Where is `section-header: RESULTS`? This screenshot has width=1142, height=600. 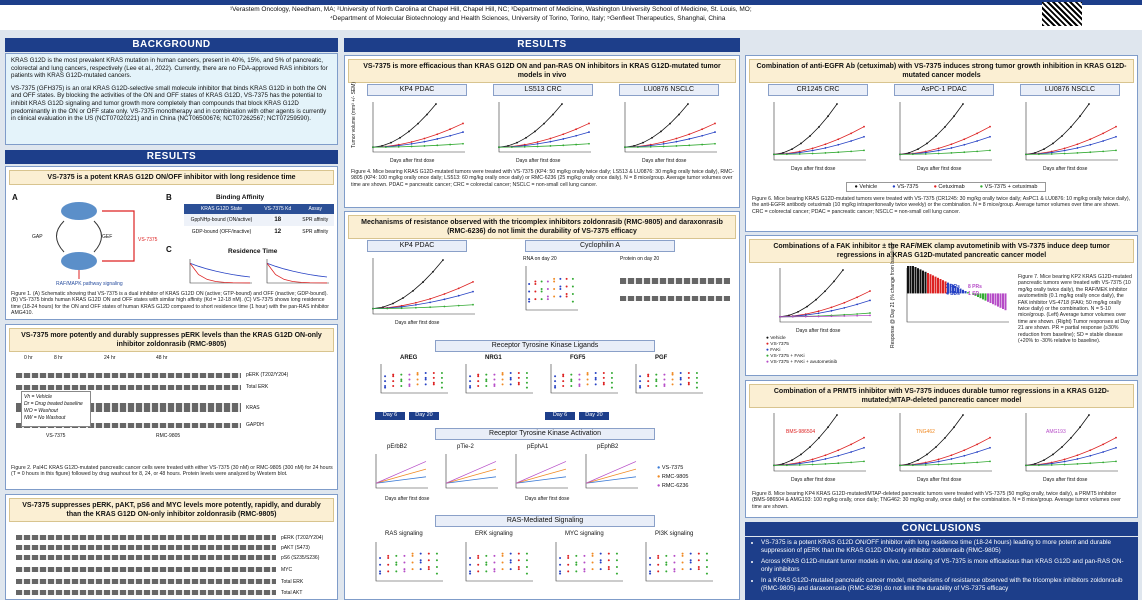
section-header: RESULTS is located at coordinates (171, 157).